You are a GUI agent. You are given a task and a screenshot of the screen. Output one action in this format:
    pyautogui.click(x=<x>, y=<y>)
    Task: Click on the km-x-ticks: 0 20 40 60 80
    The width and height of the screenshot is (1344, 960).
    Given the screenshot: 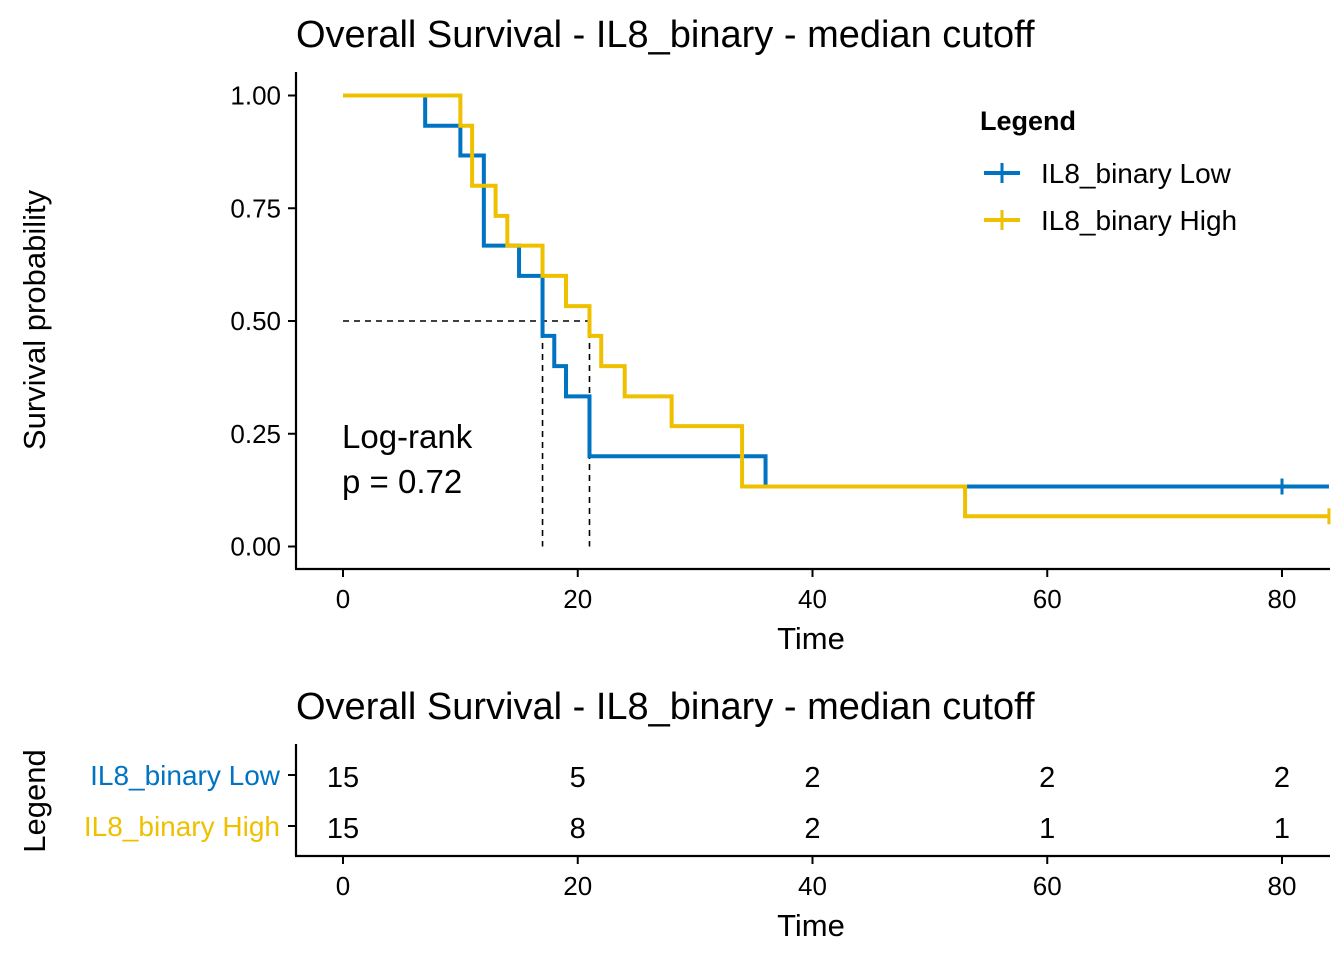 What is the action you would take?
    pyautogui.click(x=816, y=591)
    